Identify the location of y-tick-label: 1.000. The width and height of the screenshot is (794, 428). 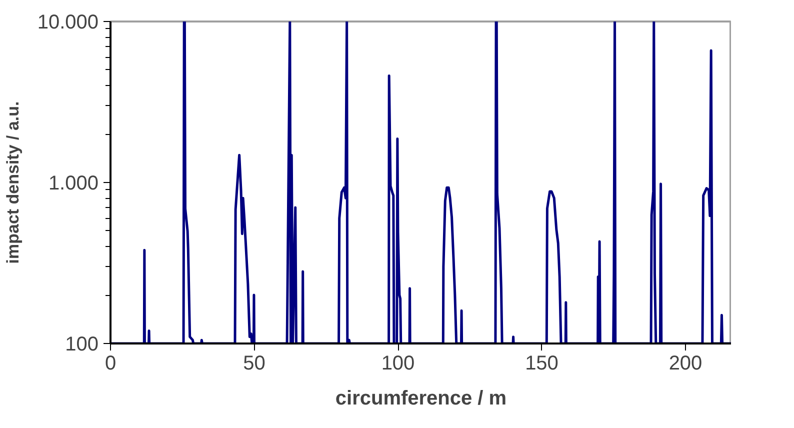
(73, 183).